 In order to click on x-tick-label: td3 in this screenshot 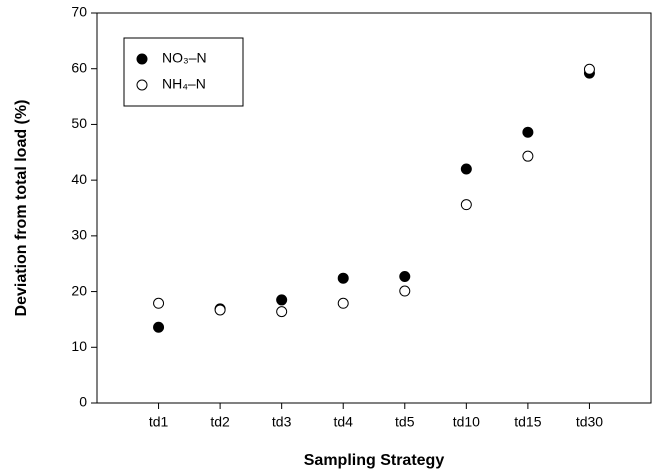, I will do `click(282, 422)`.